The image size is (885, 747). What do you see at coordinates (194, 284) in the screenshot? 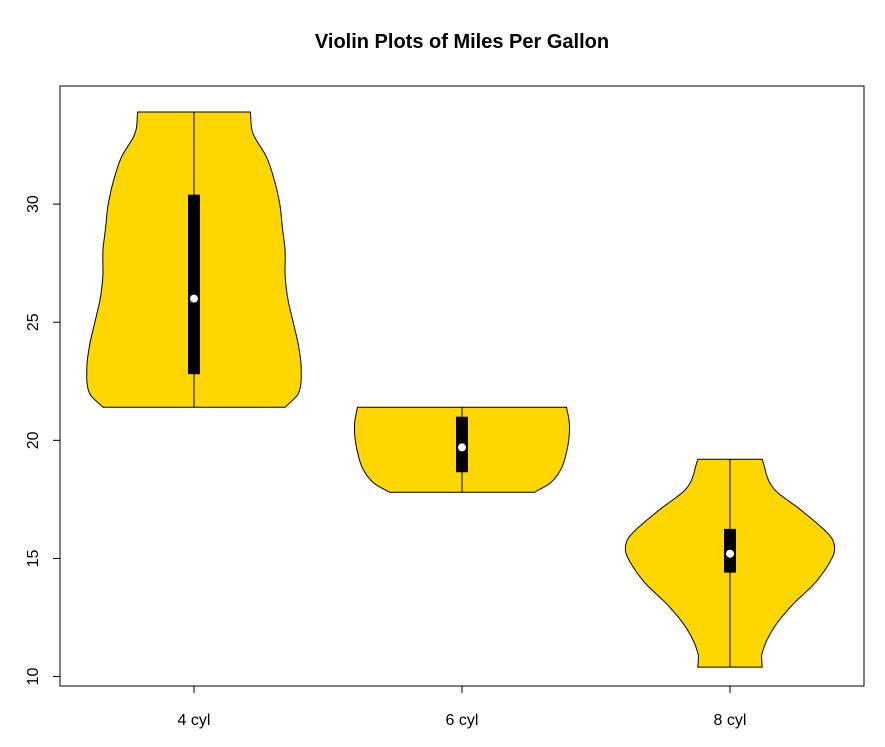
I see `violin-iqr-box` at bounding box center [194, 284].